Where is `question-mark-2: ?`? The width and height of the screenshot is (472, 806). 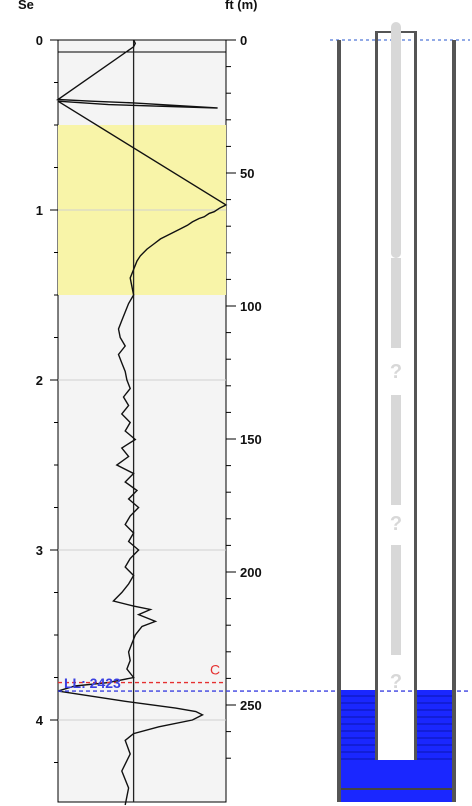
question-mark-2: ? is located at coordinates (396, 524).